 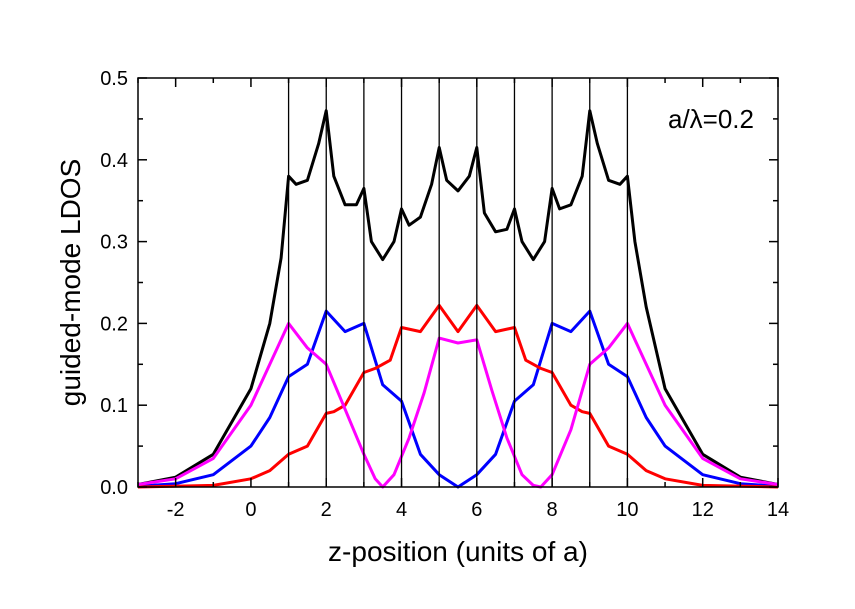 I want to click on chart-annotation: a/λ=0.2, so click(x=711, y=119).